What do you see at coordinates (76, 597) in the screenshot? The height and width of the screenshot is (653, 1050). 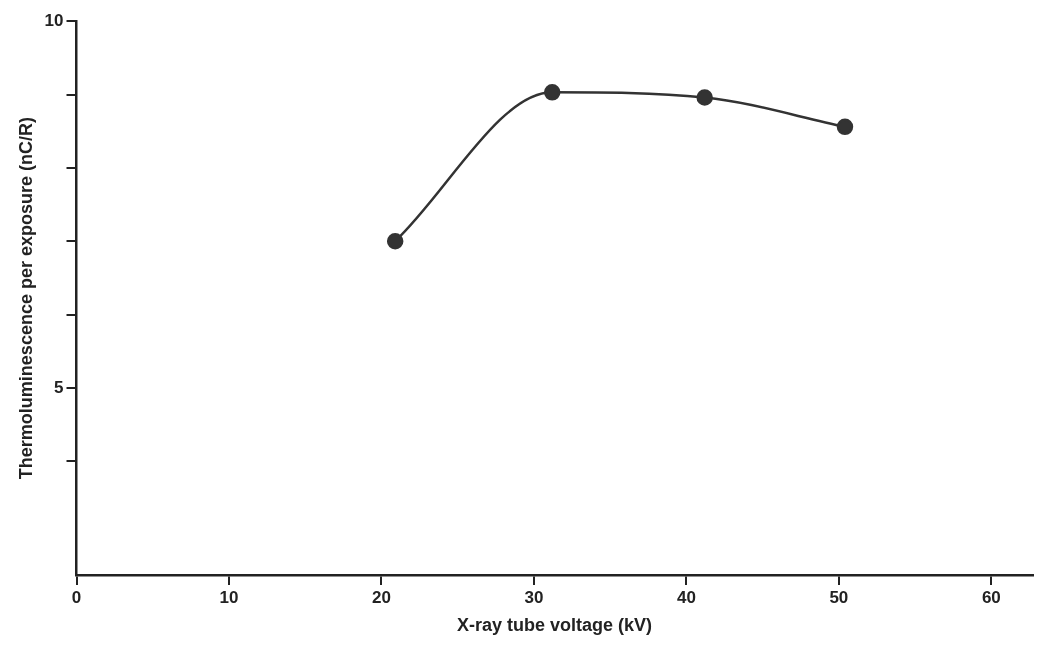 I see `x-tick-label: 0` at bounding box center [76, 597].